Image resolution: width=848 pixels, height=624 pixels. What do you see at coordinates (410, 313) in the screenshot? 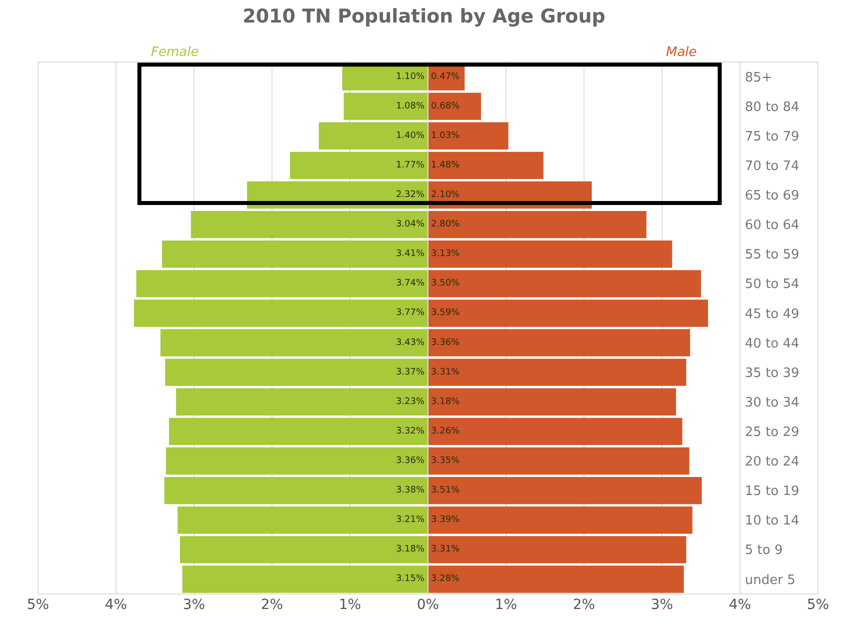
I see `data-label: 3.77%` at bounding box center [410, 313].